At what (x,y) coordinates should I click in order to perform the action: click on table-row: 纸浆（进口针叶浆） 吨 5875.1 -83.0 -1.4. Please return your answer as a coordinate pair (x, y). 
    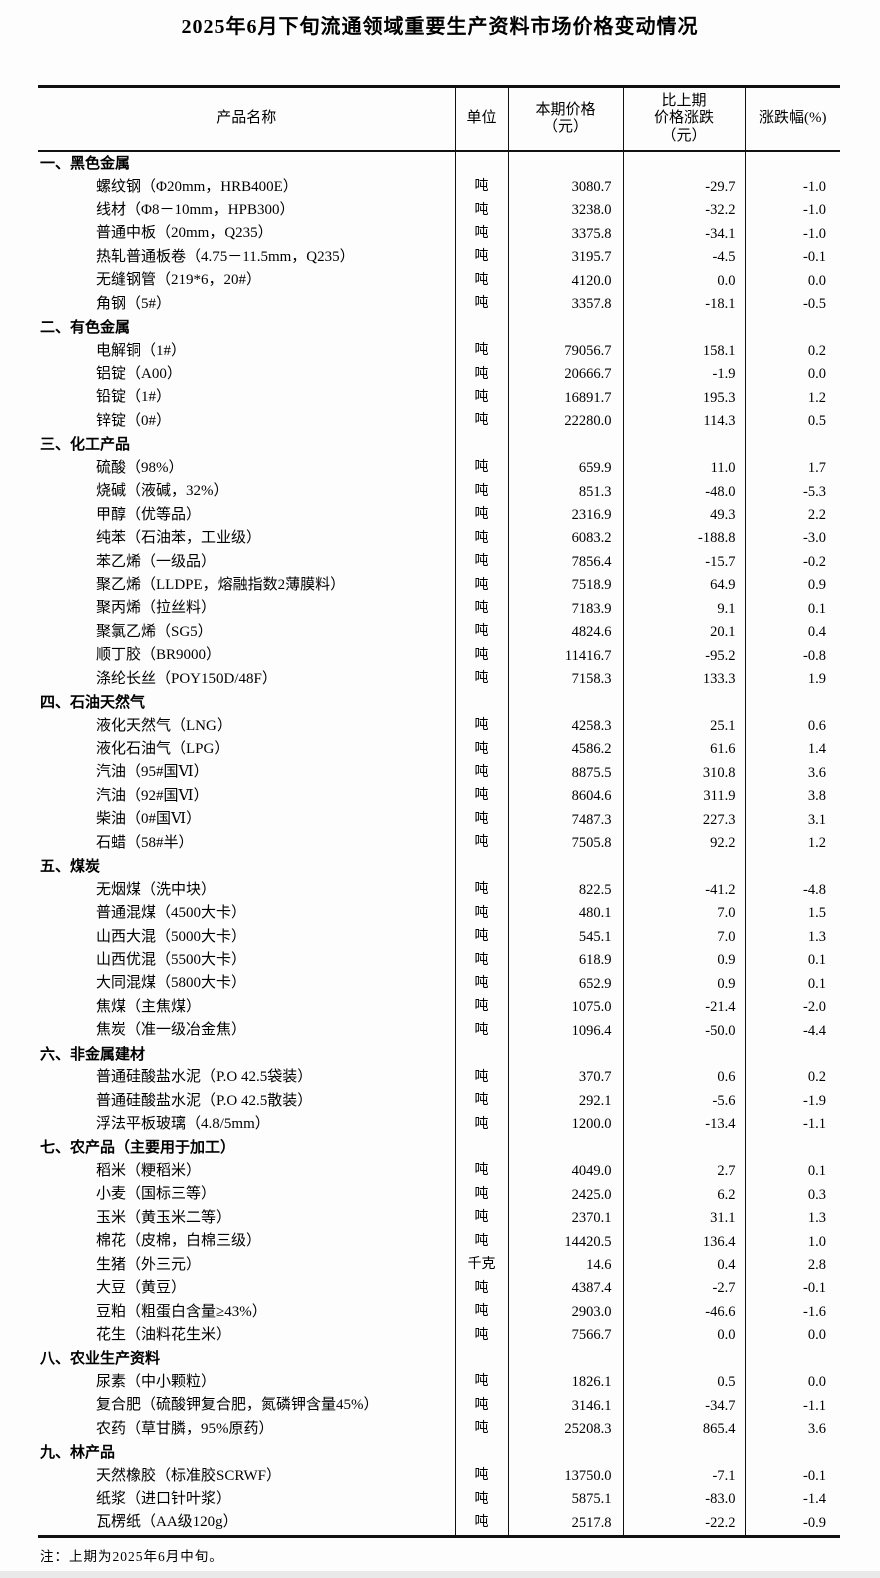
    Looking at the image, I should click on (439, 1499).